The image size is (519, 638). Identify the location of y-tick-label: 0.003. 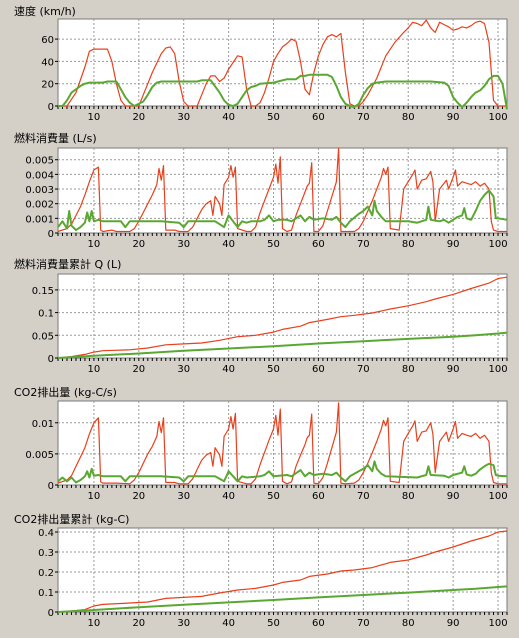
(39, 190).